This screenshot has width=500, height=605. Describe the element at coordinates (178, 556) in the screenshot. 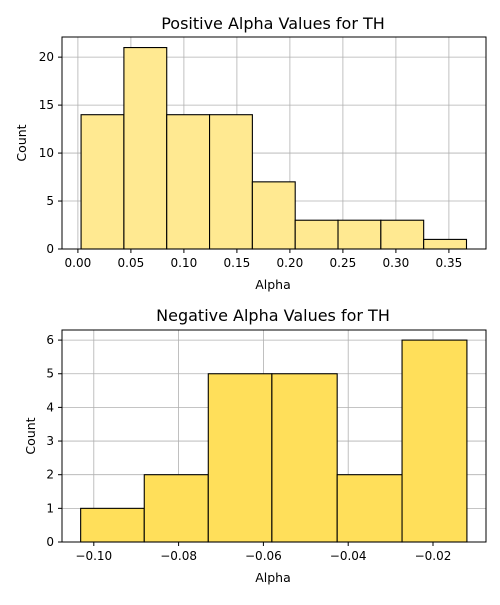

I see `x-tick-label: −0.08` at that location.